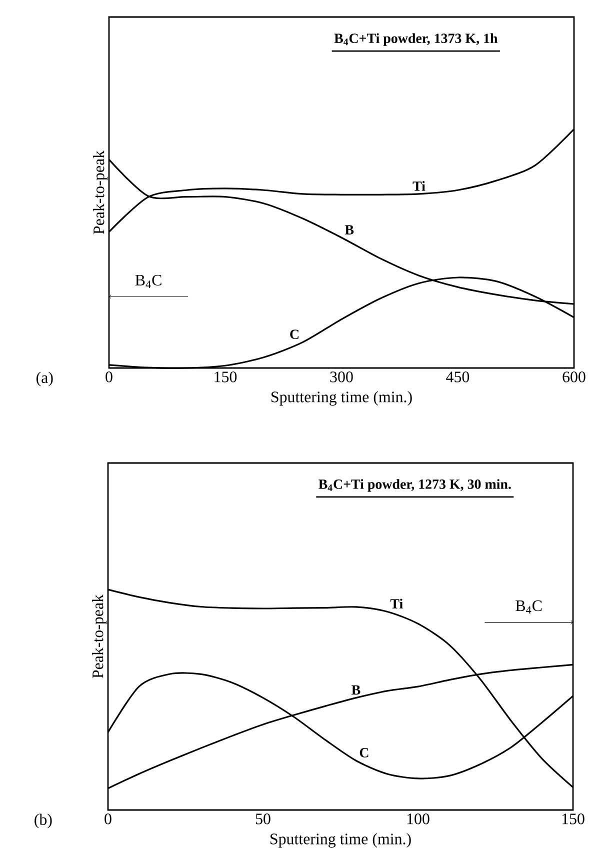 The image size is (596, 865). I want to click on x-tick-label: 600, so click(574, 377).